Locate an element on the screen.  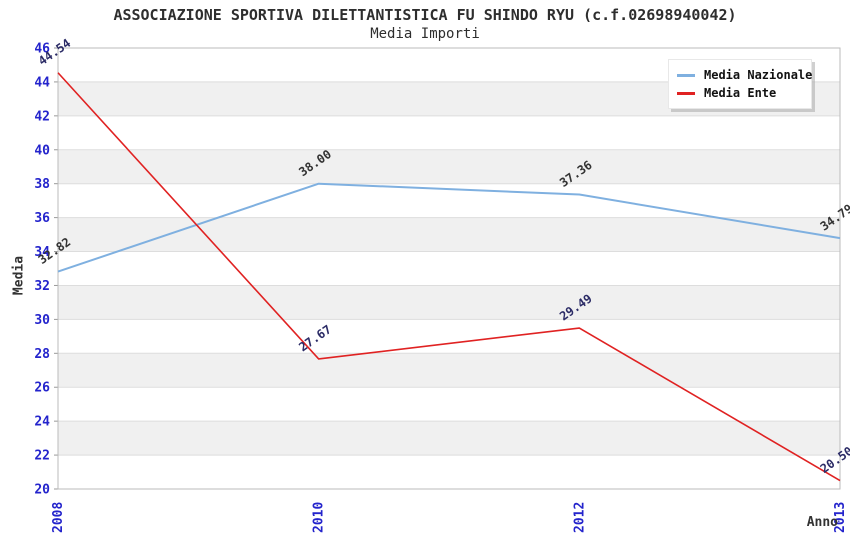
y-tick-label: 44 is located at coordinates (42, 82).